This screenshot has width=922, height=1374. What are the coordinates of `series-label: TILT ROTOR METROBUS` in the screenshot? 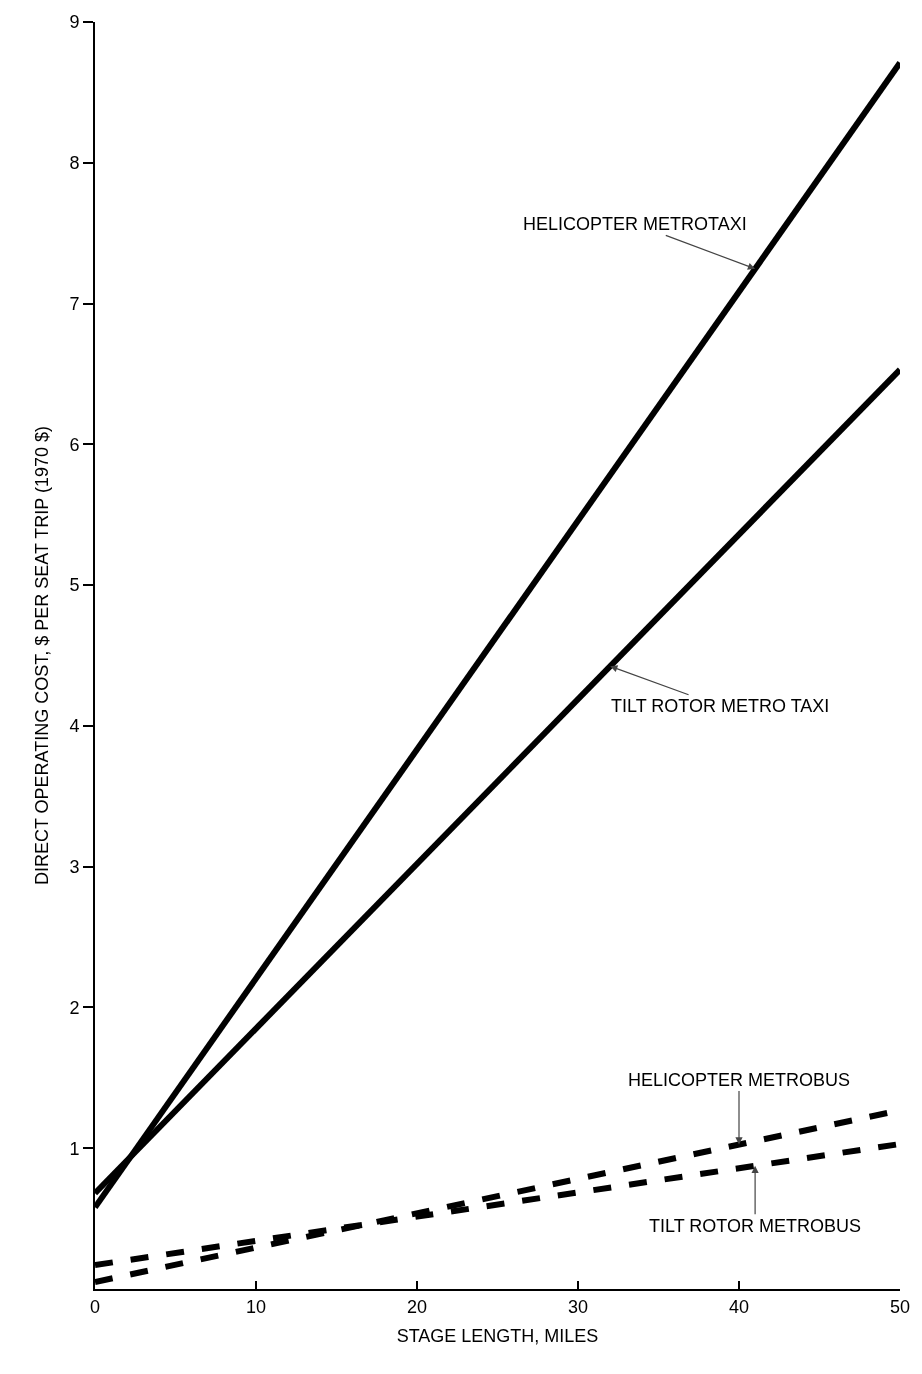 It's located at (755, 1226).